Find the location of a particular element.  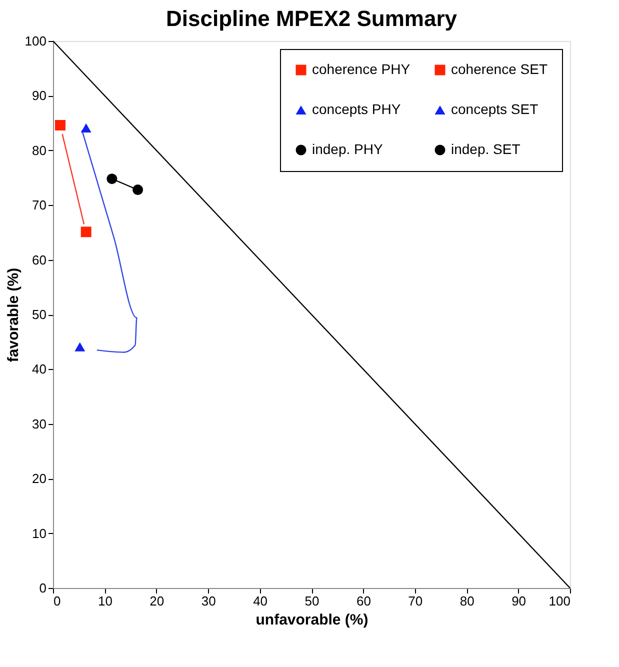

y-tick-label: 80 is located at coordinates (39, 150).